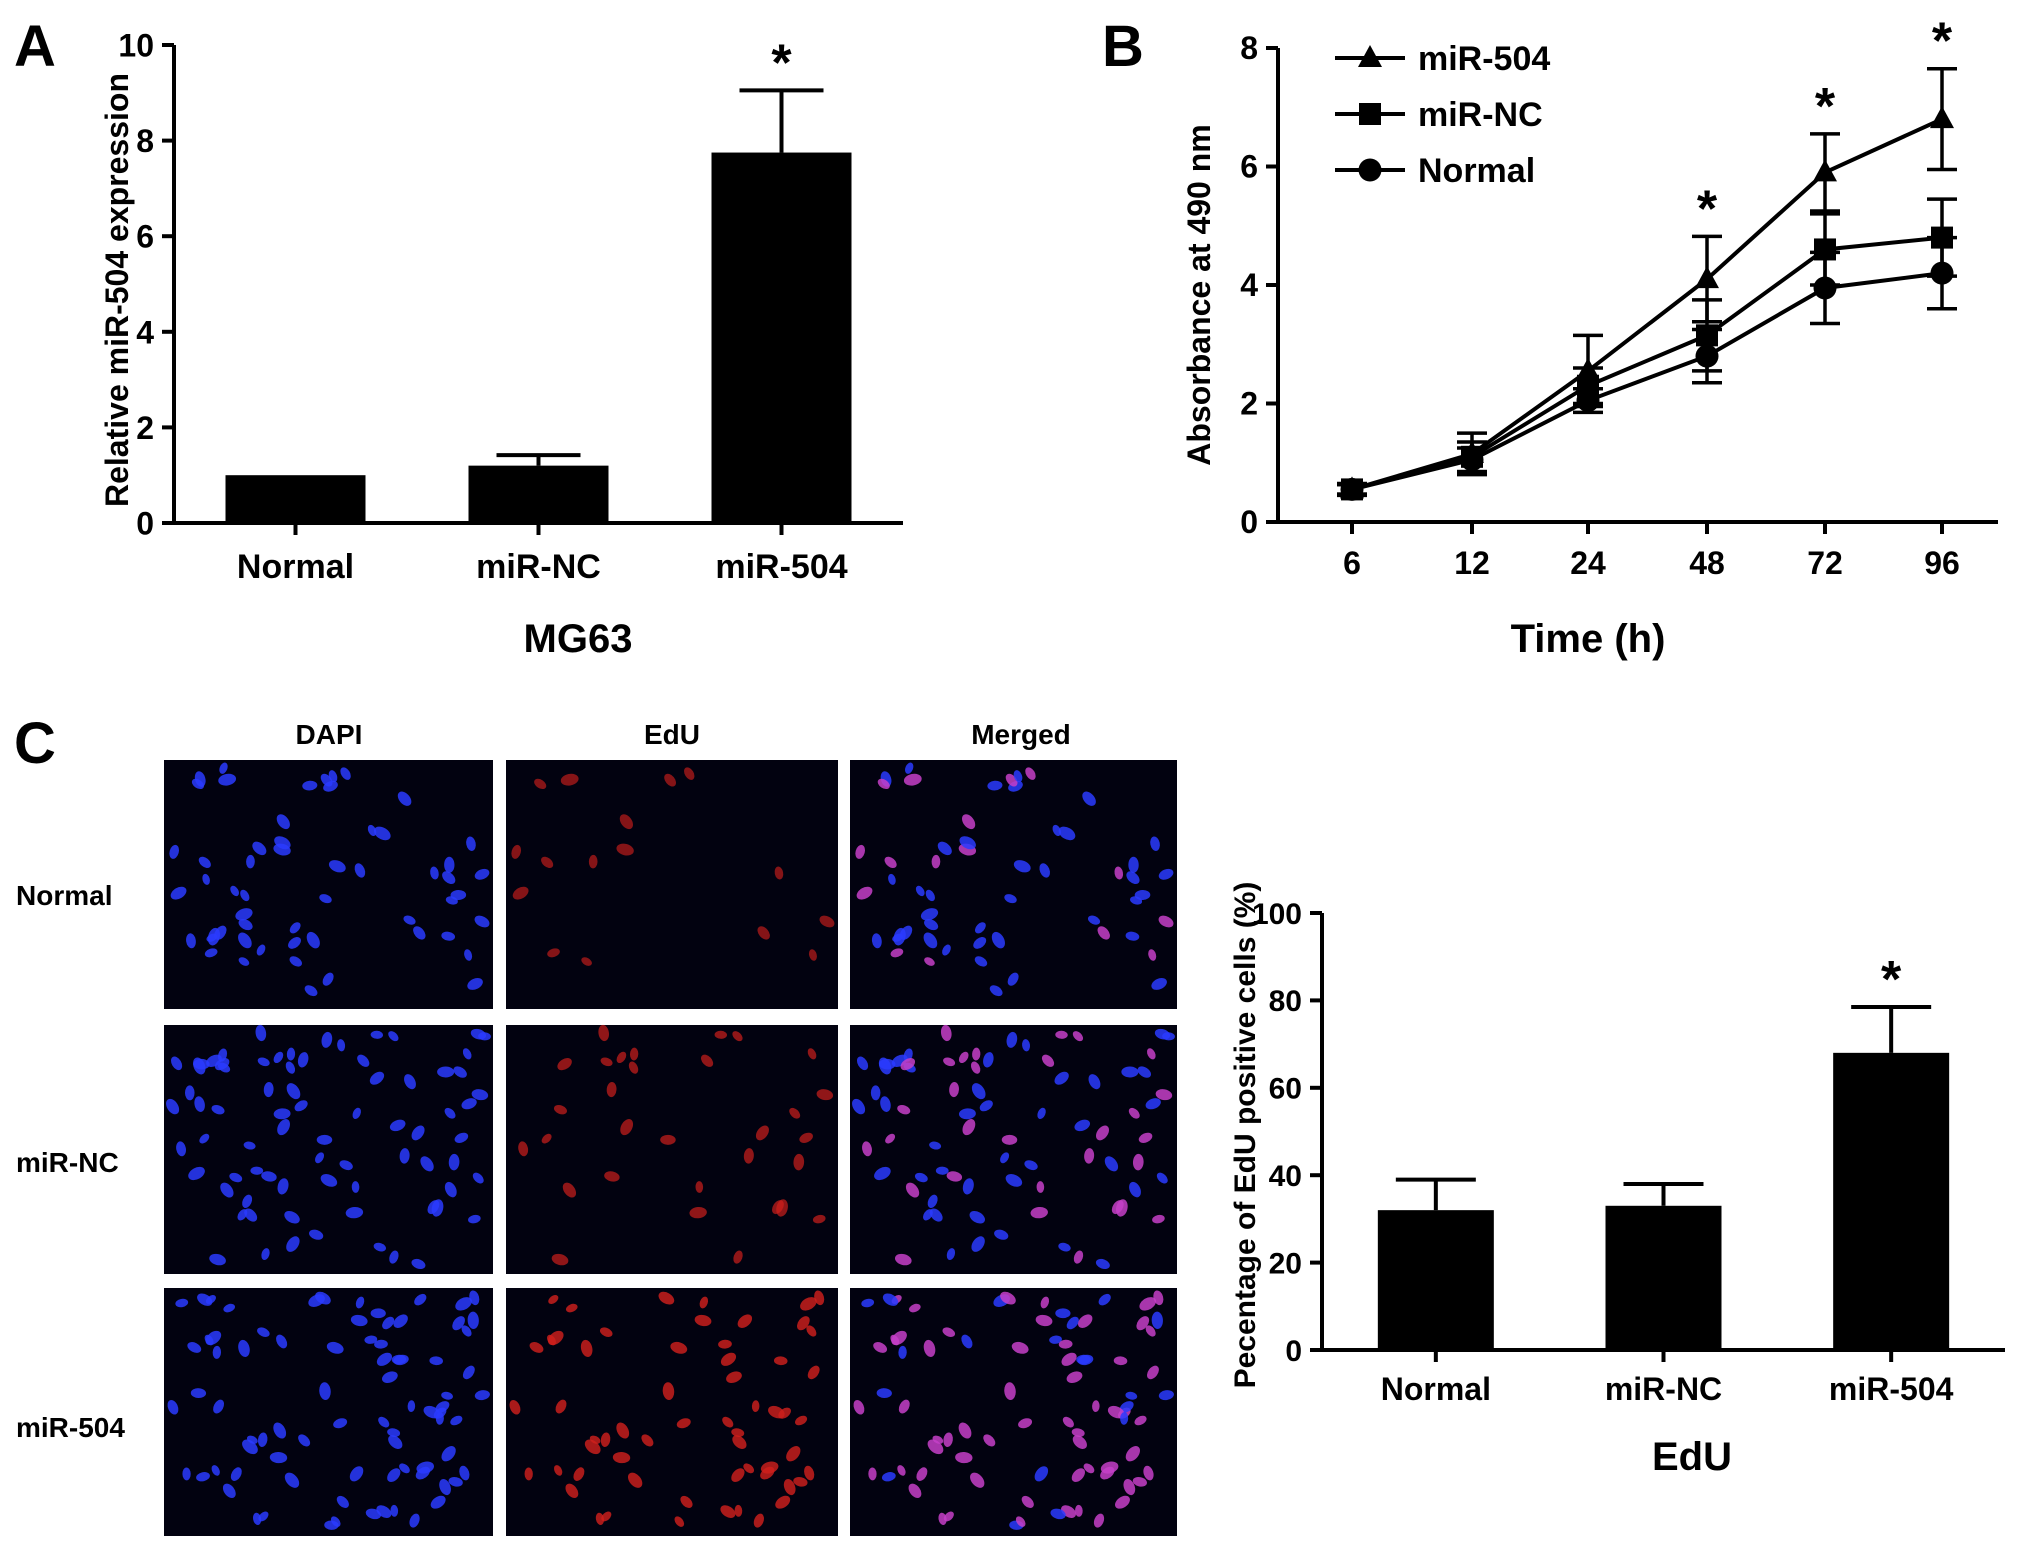  I want to click on panel-b-y-tick-label: 4, so click(1249, 285).